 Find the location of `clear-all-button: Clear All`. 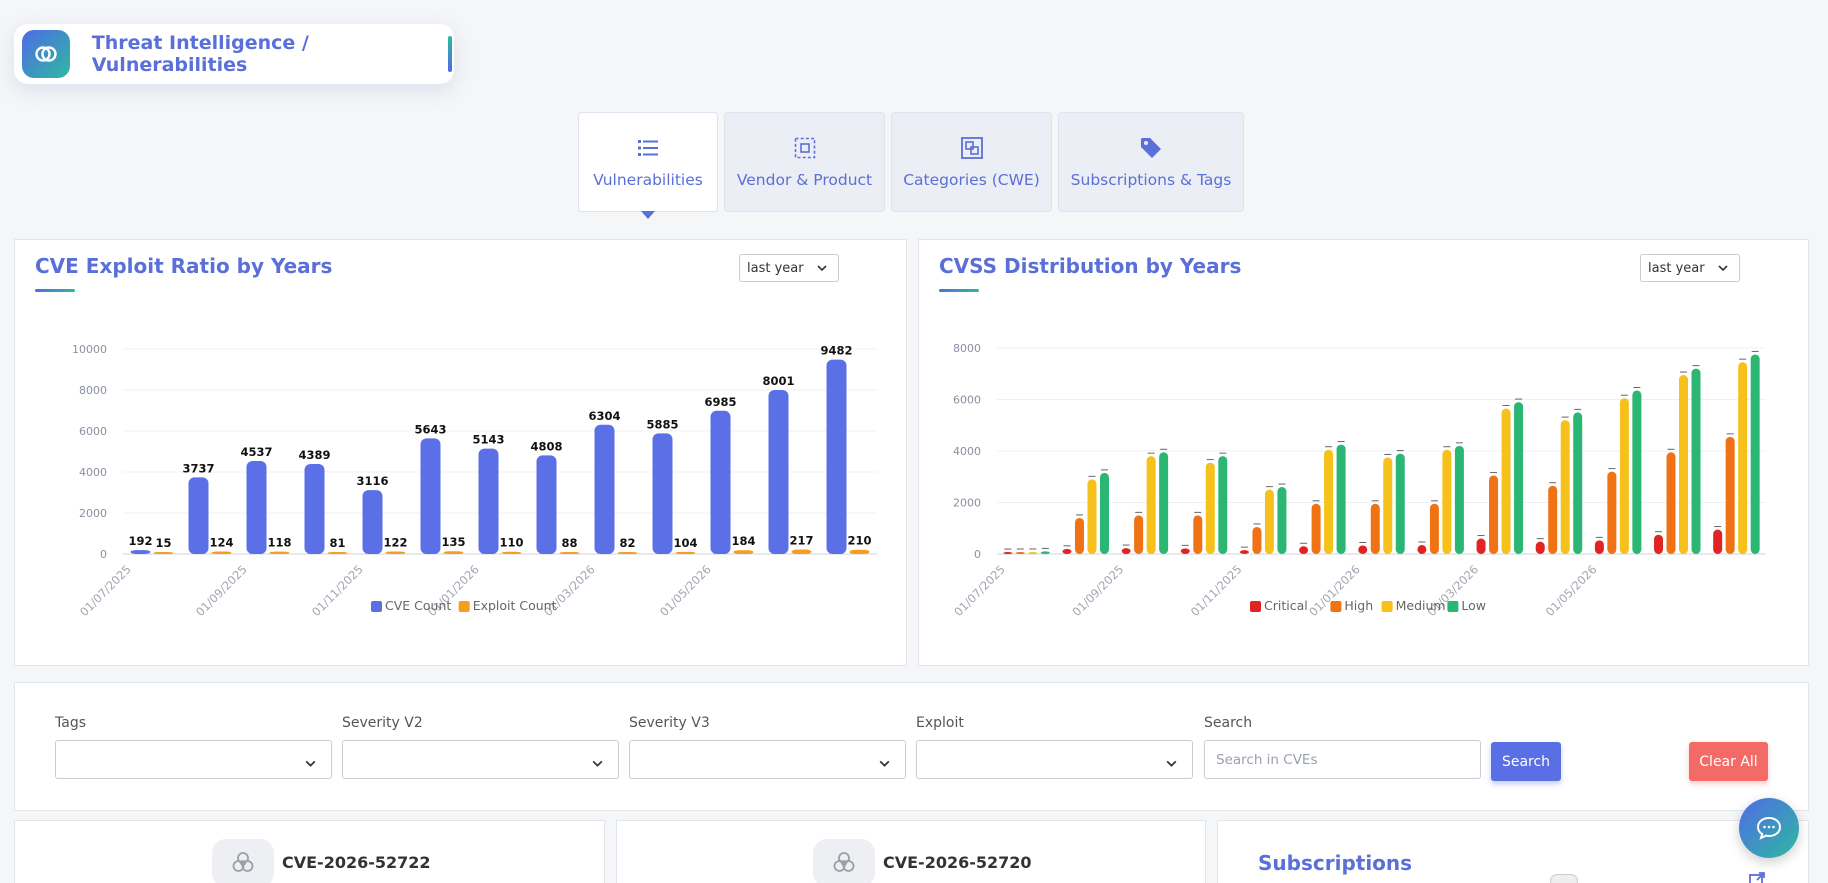

clear-all-button: Clear All is located at coordinates (1728, 761).